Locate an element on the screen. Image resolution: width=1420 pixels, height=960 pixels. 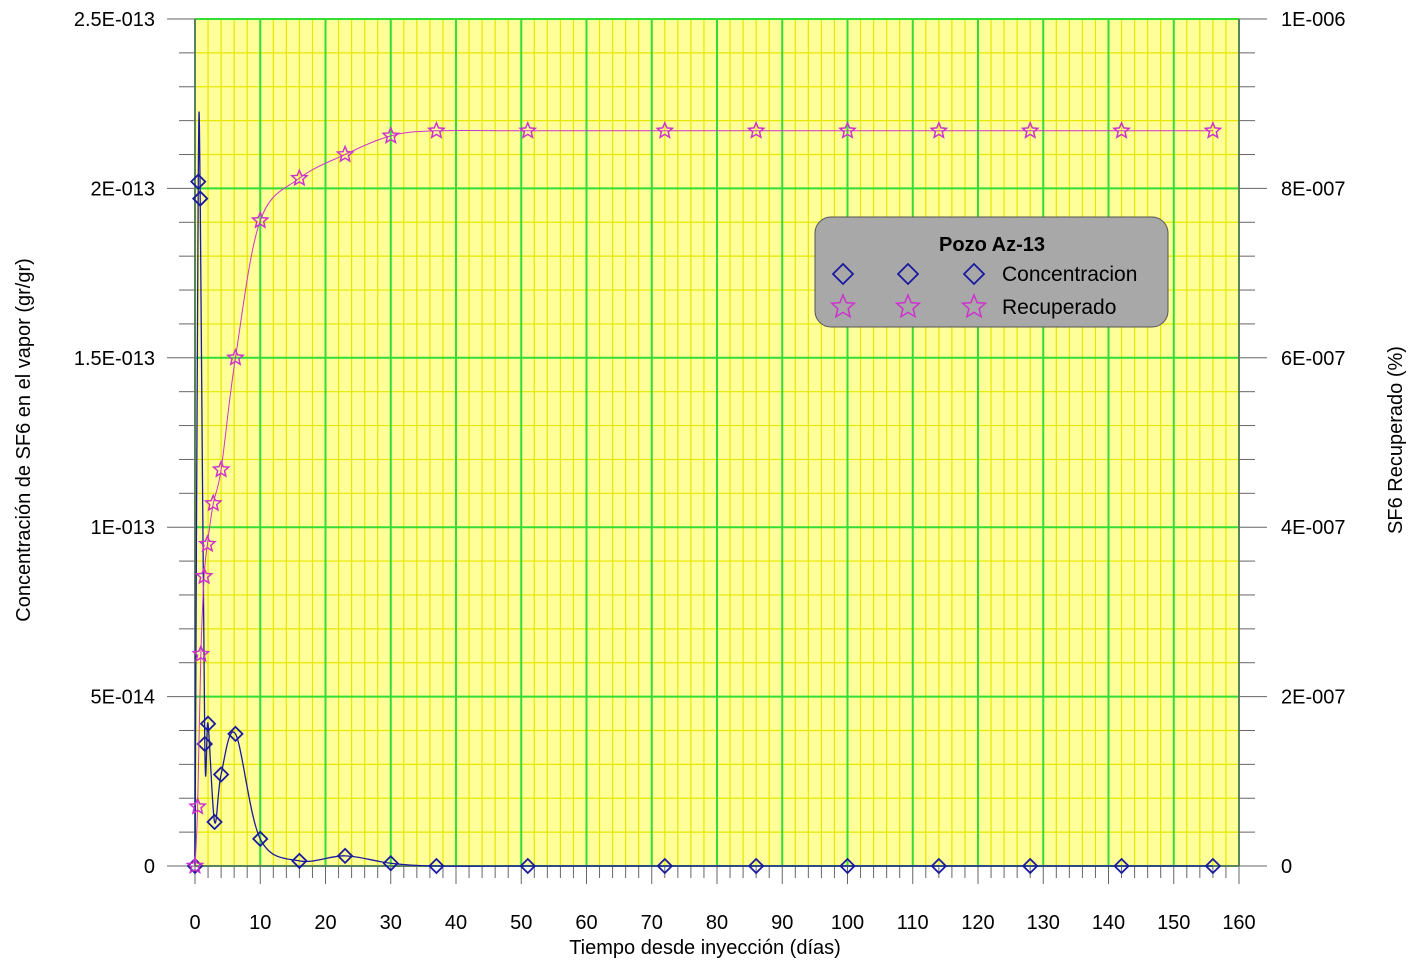
x-tick-label: 40 is located at coordinates (456, 923).